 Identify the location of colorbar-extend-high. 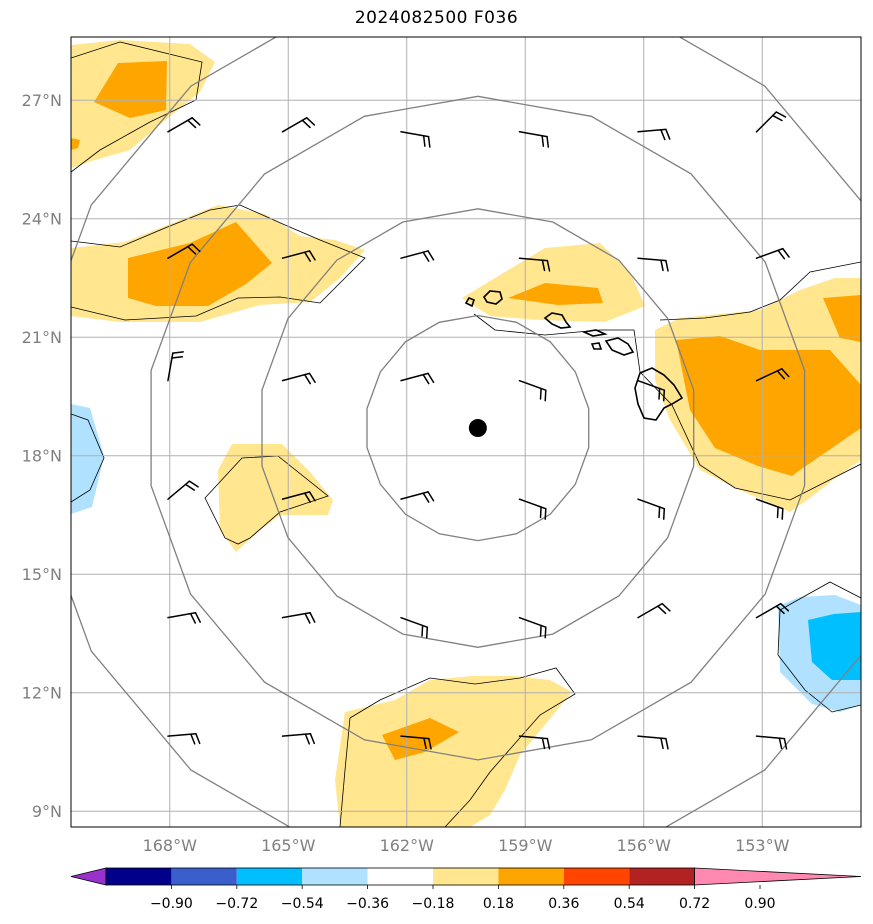
(778, 876).